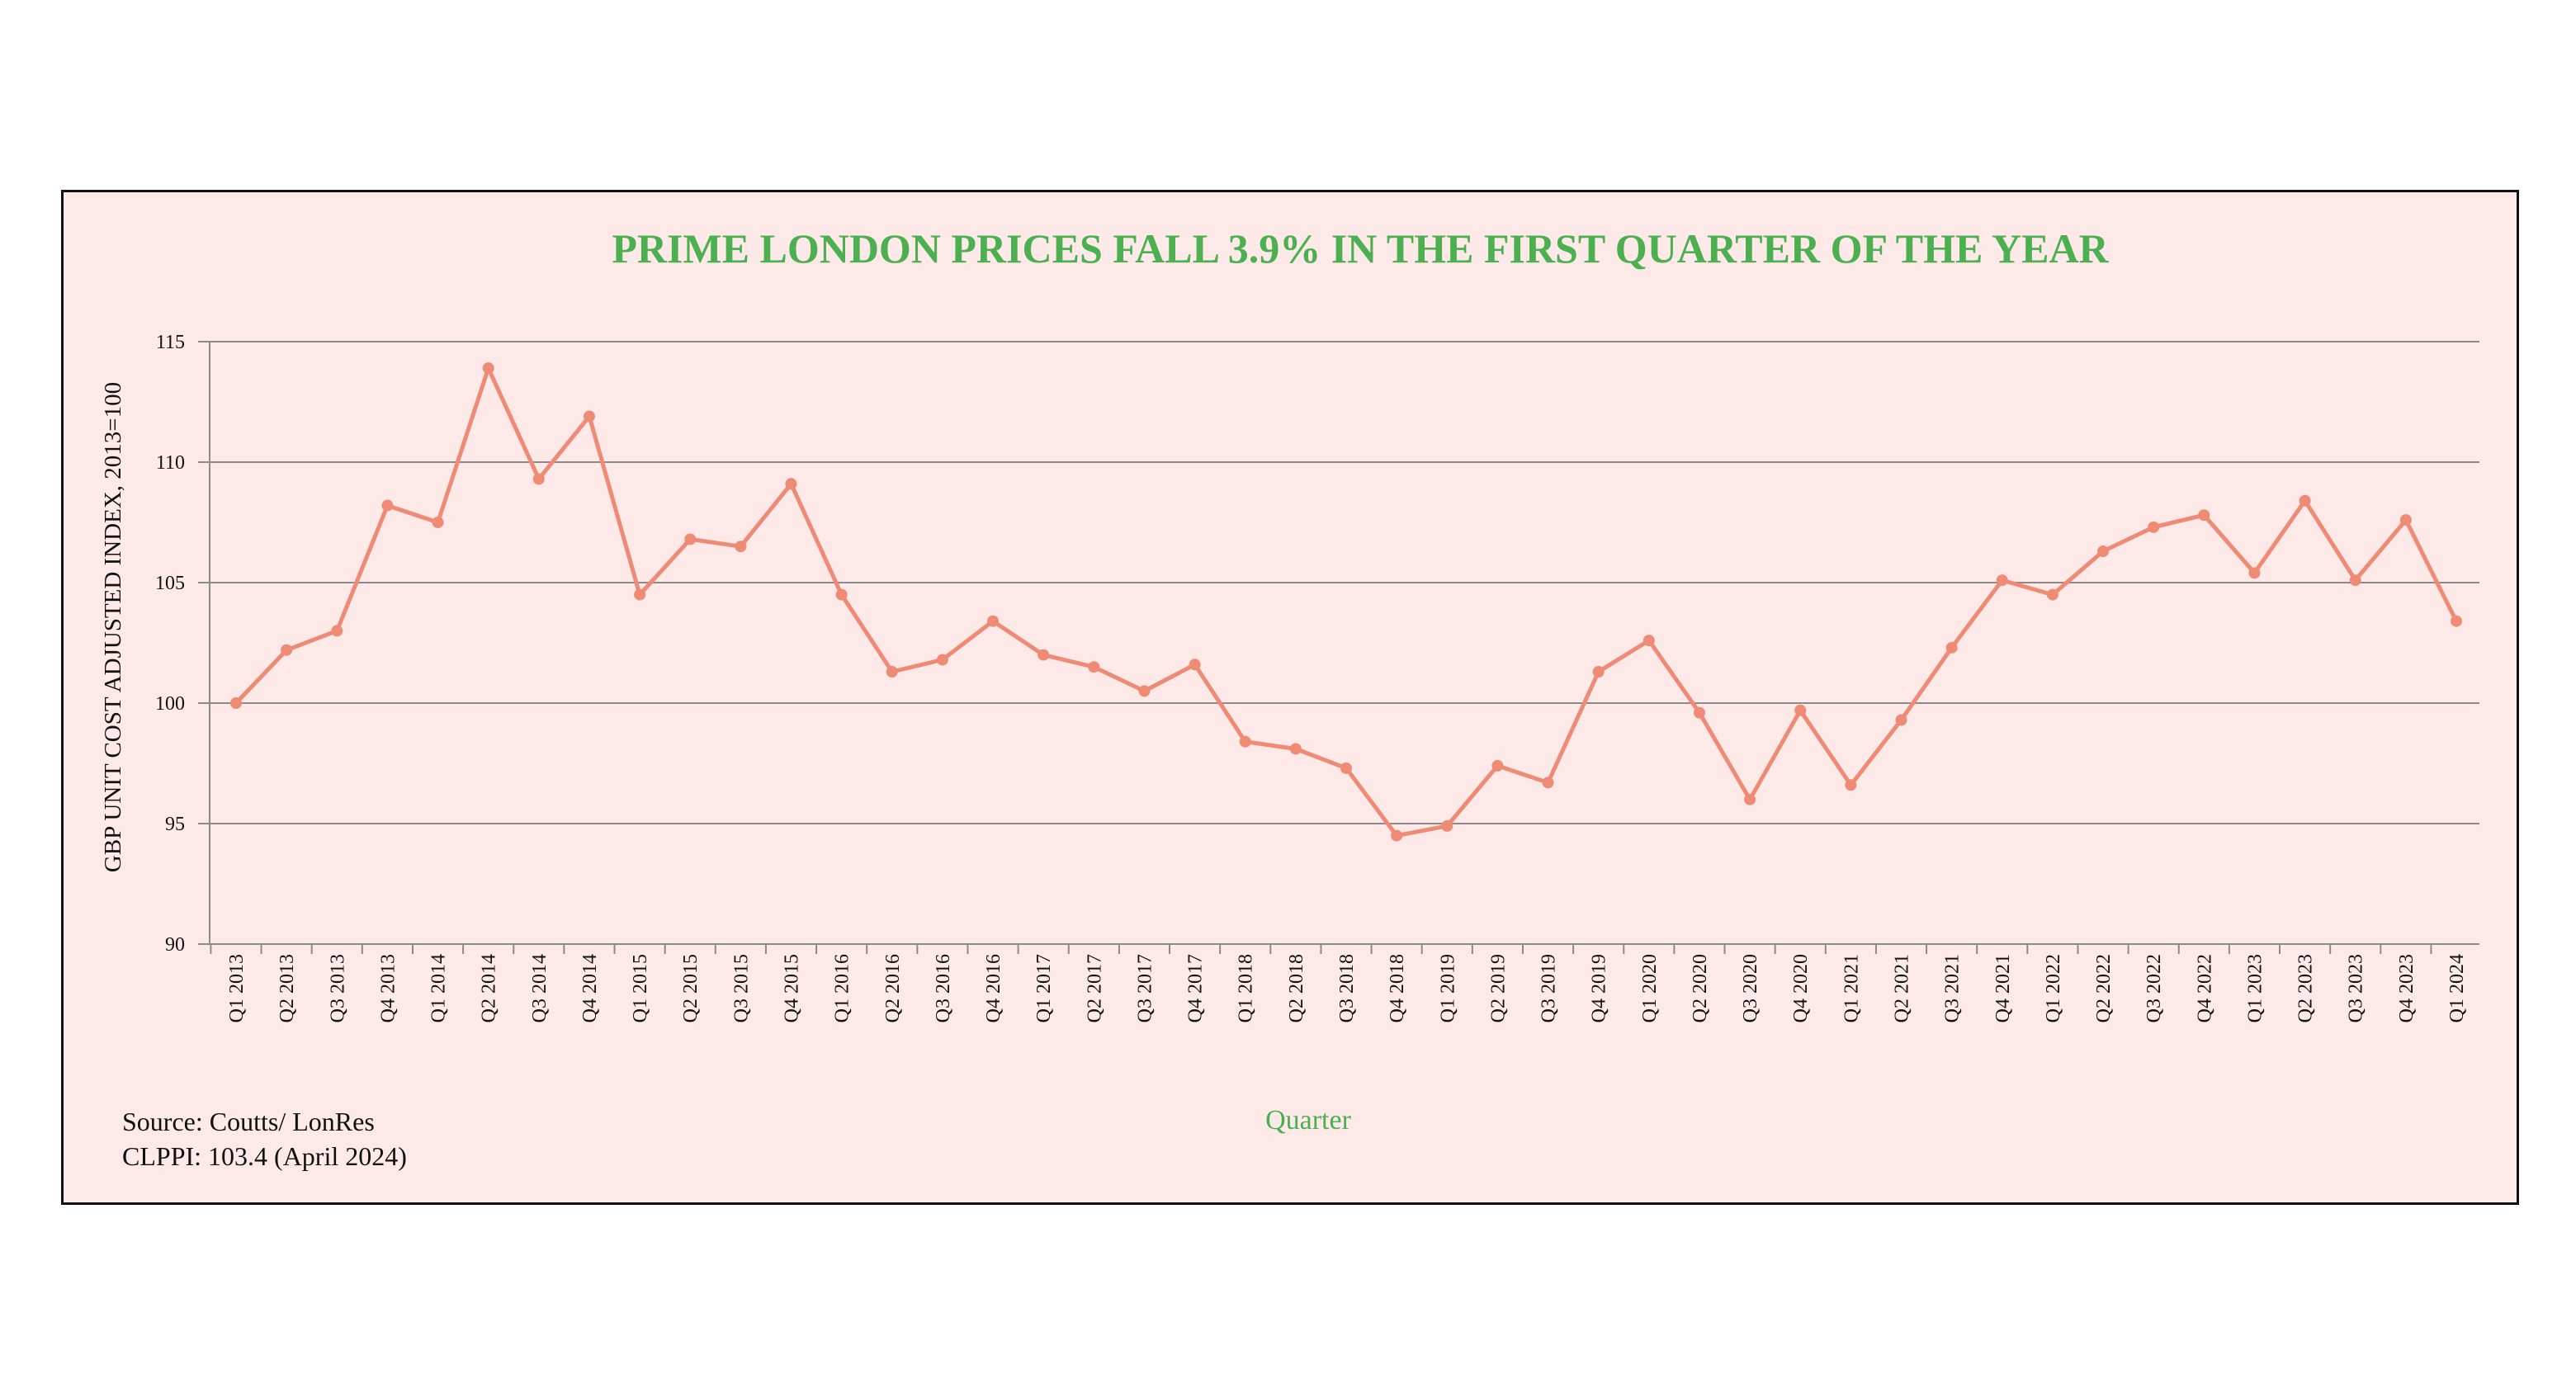 This screenshot has height=1393, width=2576. What do you see at coordinates (170, 342) in the screenshot?
I see `y-tick-label: 115` at bounding box center [170, 342].